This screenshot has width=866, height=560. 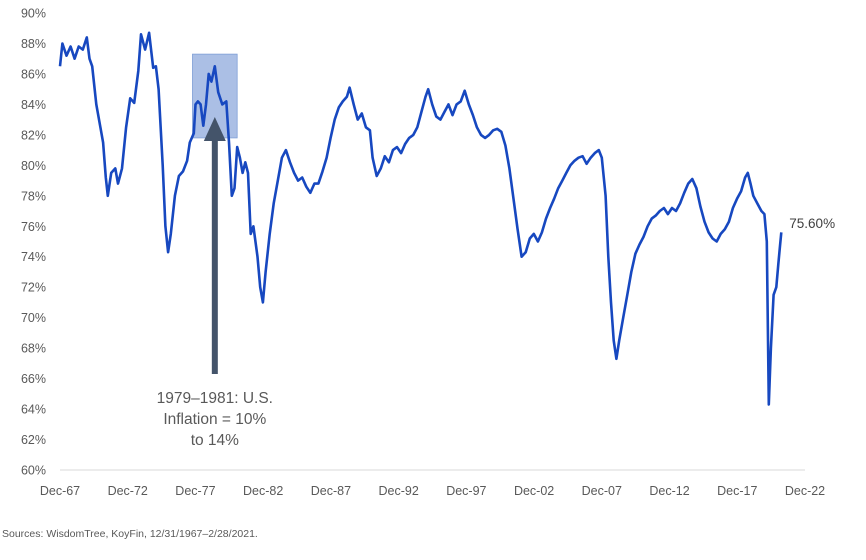 What do you see at coordinates (33, 379) in the screenshot?
I see `y-tick-label: 66%` at bounding box center [33, 379].